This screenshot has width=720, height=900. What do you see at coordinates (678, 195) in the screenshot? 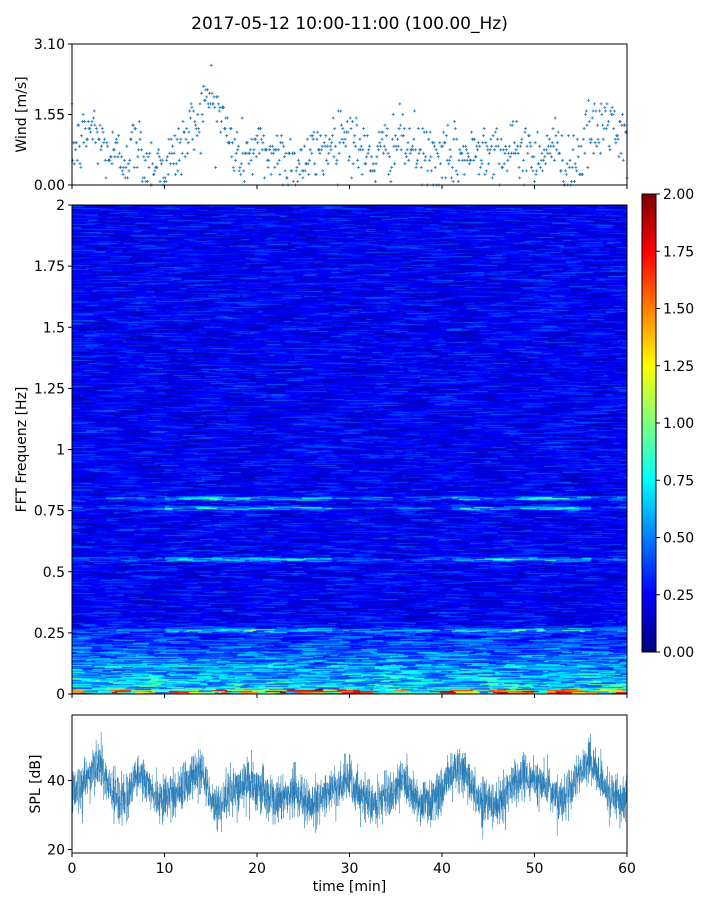
I see `colorbar-tick-label: 2.00` at bounding box center [678, 195].